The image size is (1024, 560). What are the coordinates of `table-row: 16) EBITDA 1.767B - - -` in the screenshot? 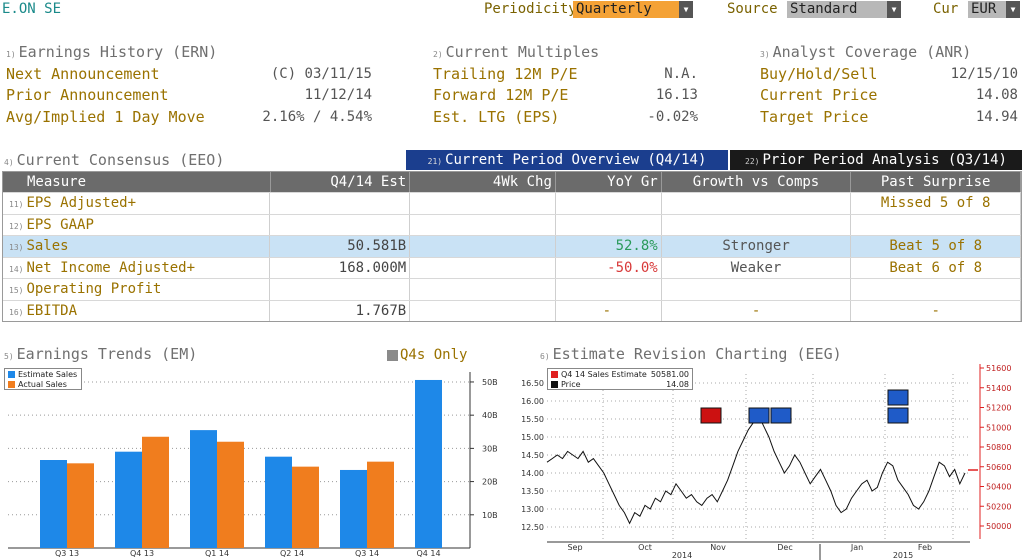 It's located at (512, 310).